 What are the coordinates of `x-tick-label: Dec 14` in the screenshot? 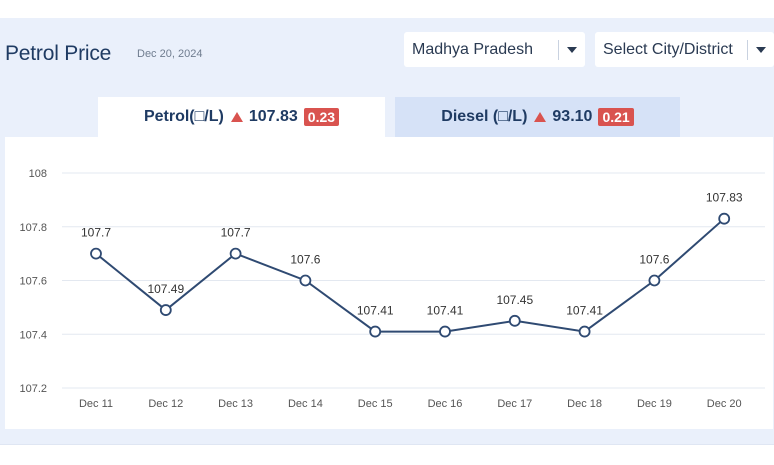 It's located at (305, 404).